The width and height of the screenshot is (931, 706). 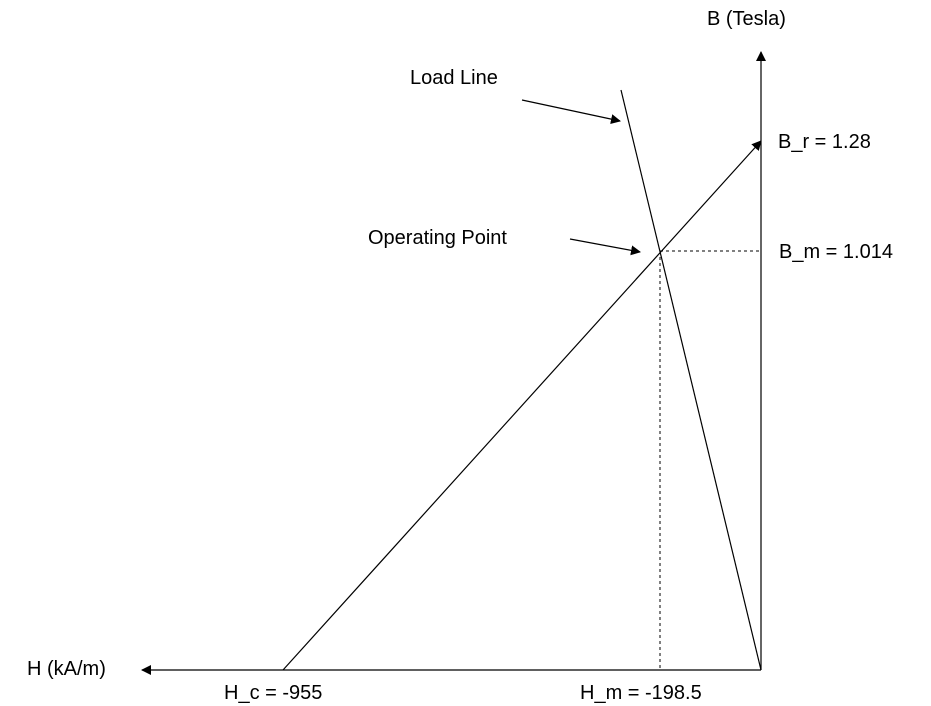 I want to click on operating-point-label: Operating Point, so click(x=437, y=238).